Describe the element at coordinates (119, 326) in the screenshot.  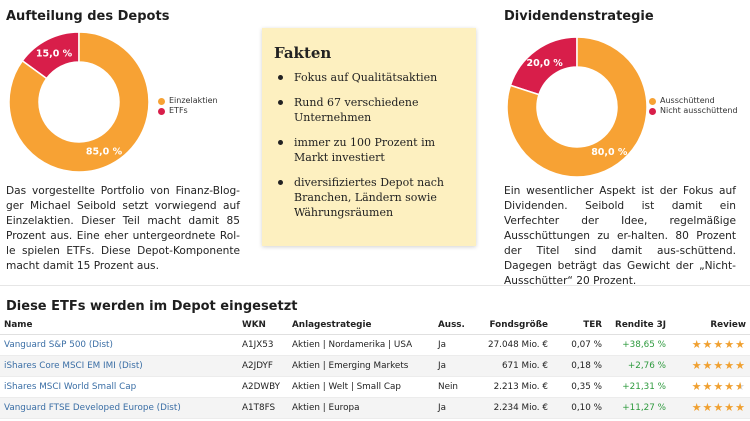
I see `col-header-name: Name` at that location.